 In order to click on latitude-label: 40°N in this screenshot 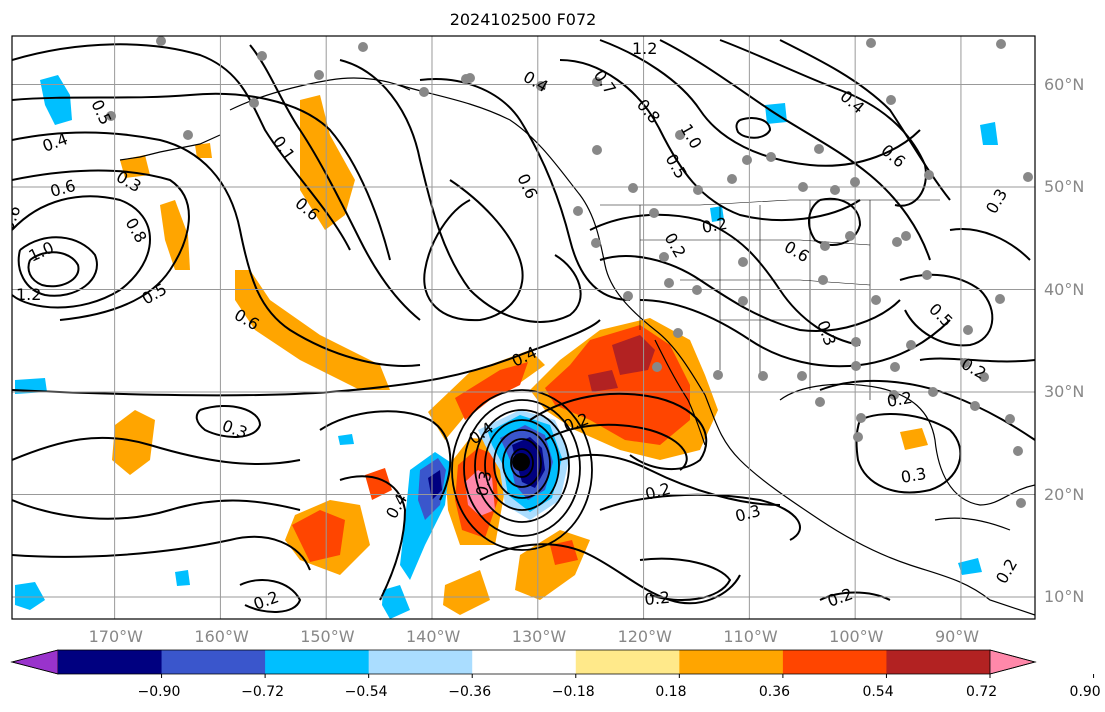, I will do `click(1064, 289)`.